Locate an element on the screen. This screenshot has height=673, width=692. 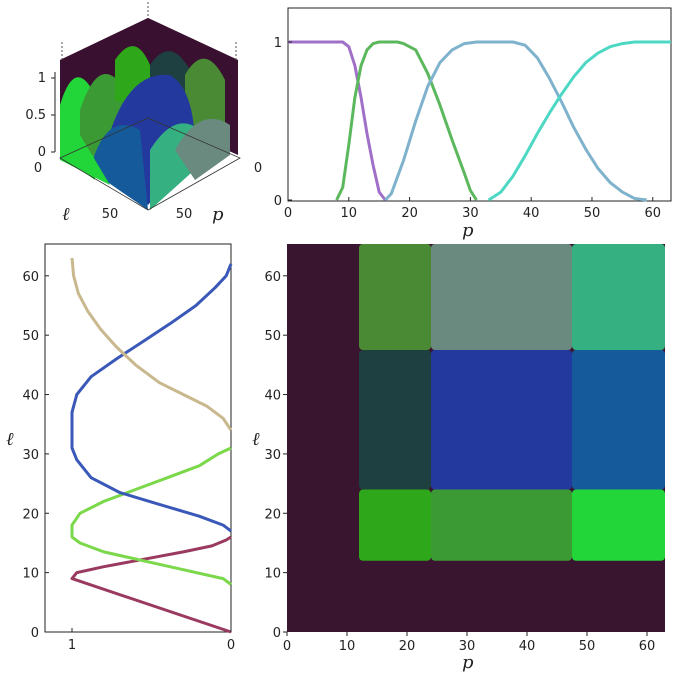
ell-line-chart-ylabel: ℓ is located at coordinates (10, 439).